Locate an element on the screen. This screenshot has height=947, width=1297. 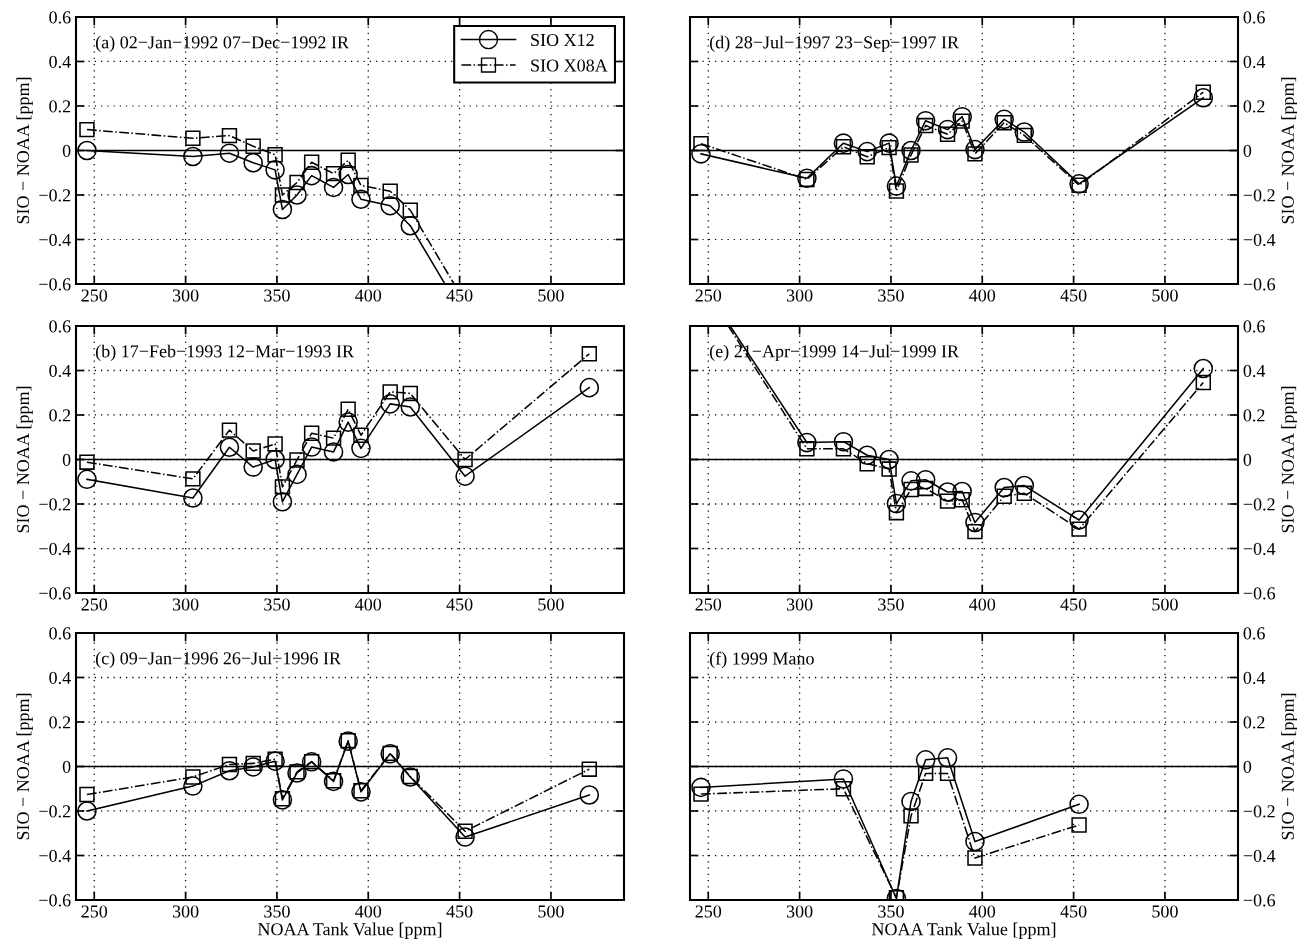
text: (c) 09−Jan−1996 26−Jul−1996 IR is located at coordinates (218, 660).